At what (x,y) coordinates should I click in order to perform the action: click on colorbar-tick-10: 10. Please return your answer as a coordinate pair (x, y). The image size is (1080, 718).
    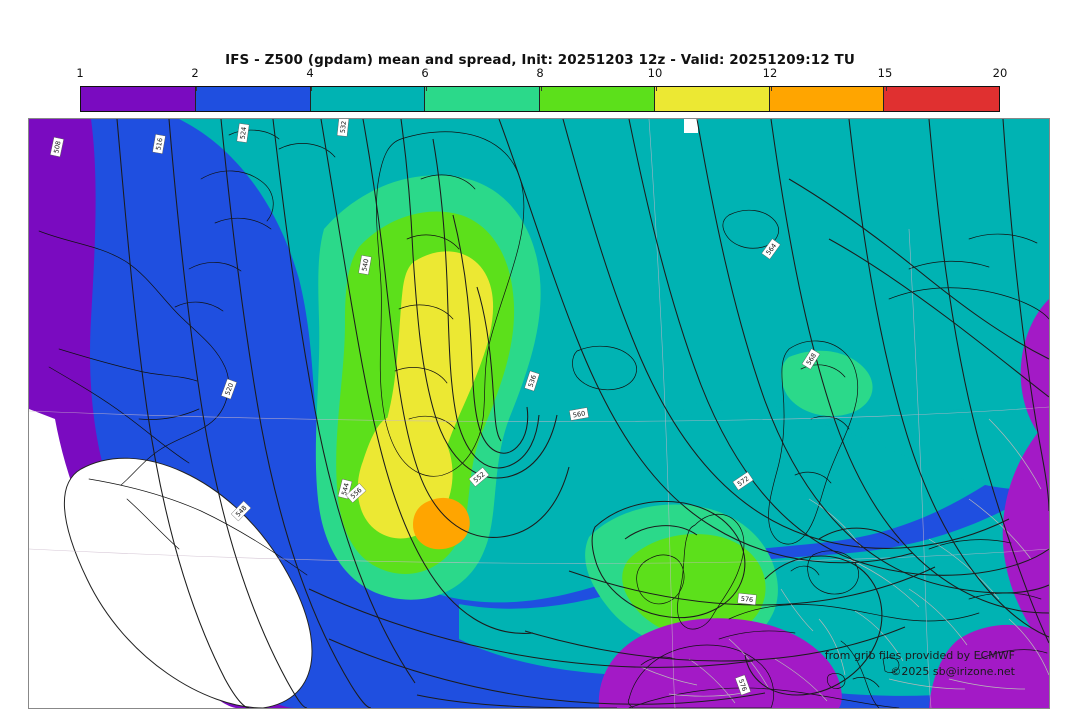
    Looking at the image, I should click on (655, 73).